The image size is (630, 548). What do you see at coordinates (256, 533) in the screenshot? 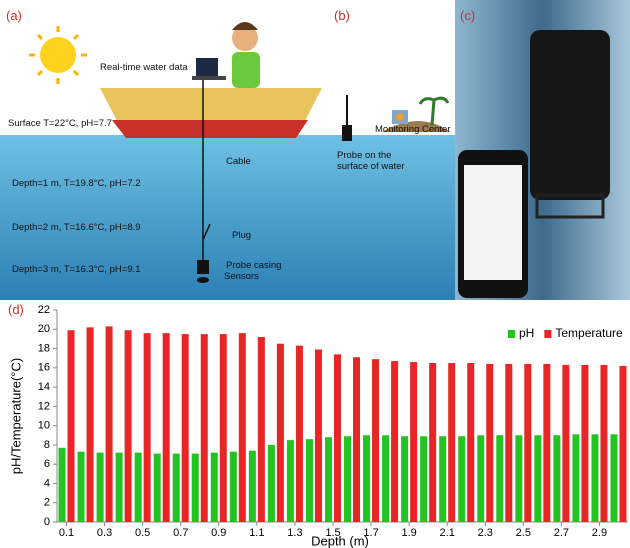
I see `x-tick-label: 1.1` at bounding box center [256, 533].